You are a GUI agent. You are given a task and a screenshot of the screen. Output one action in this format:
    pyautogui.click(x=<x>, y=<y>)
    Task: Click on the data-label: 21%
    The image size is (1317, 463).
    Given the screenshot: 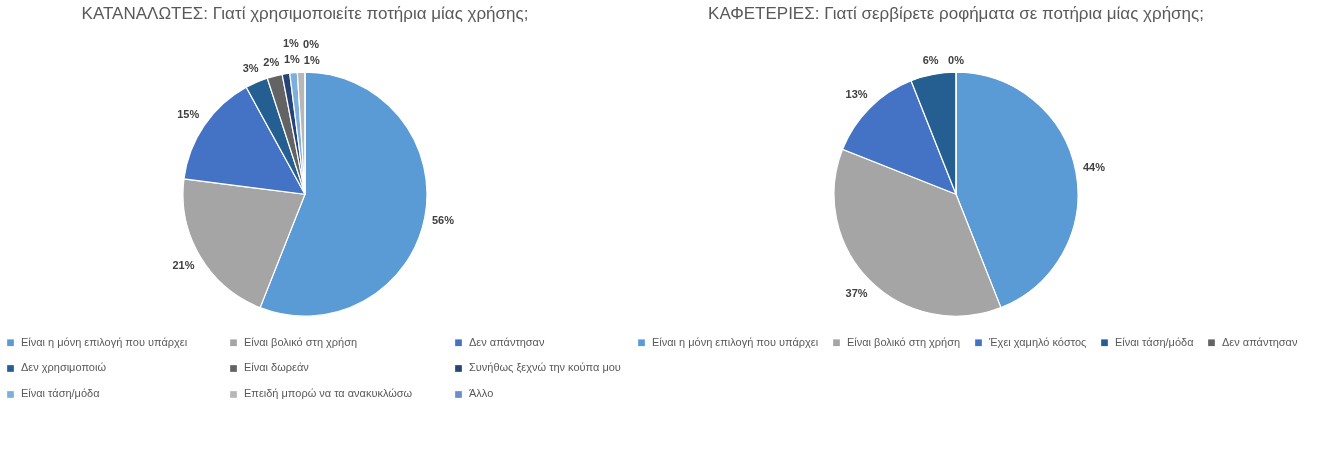 What is the action you would take?
    pyautogui.click(x=183, y=265)
    